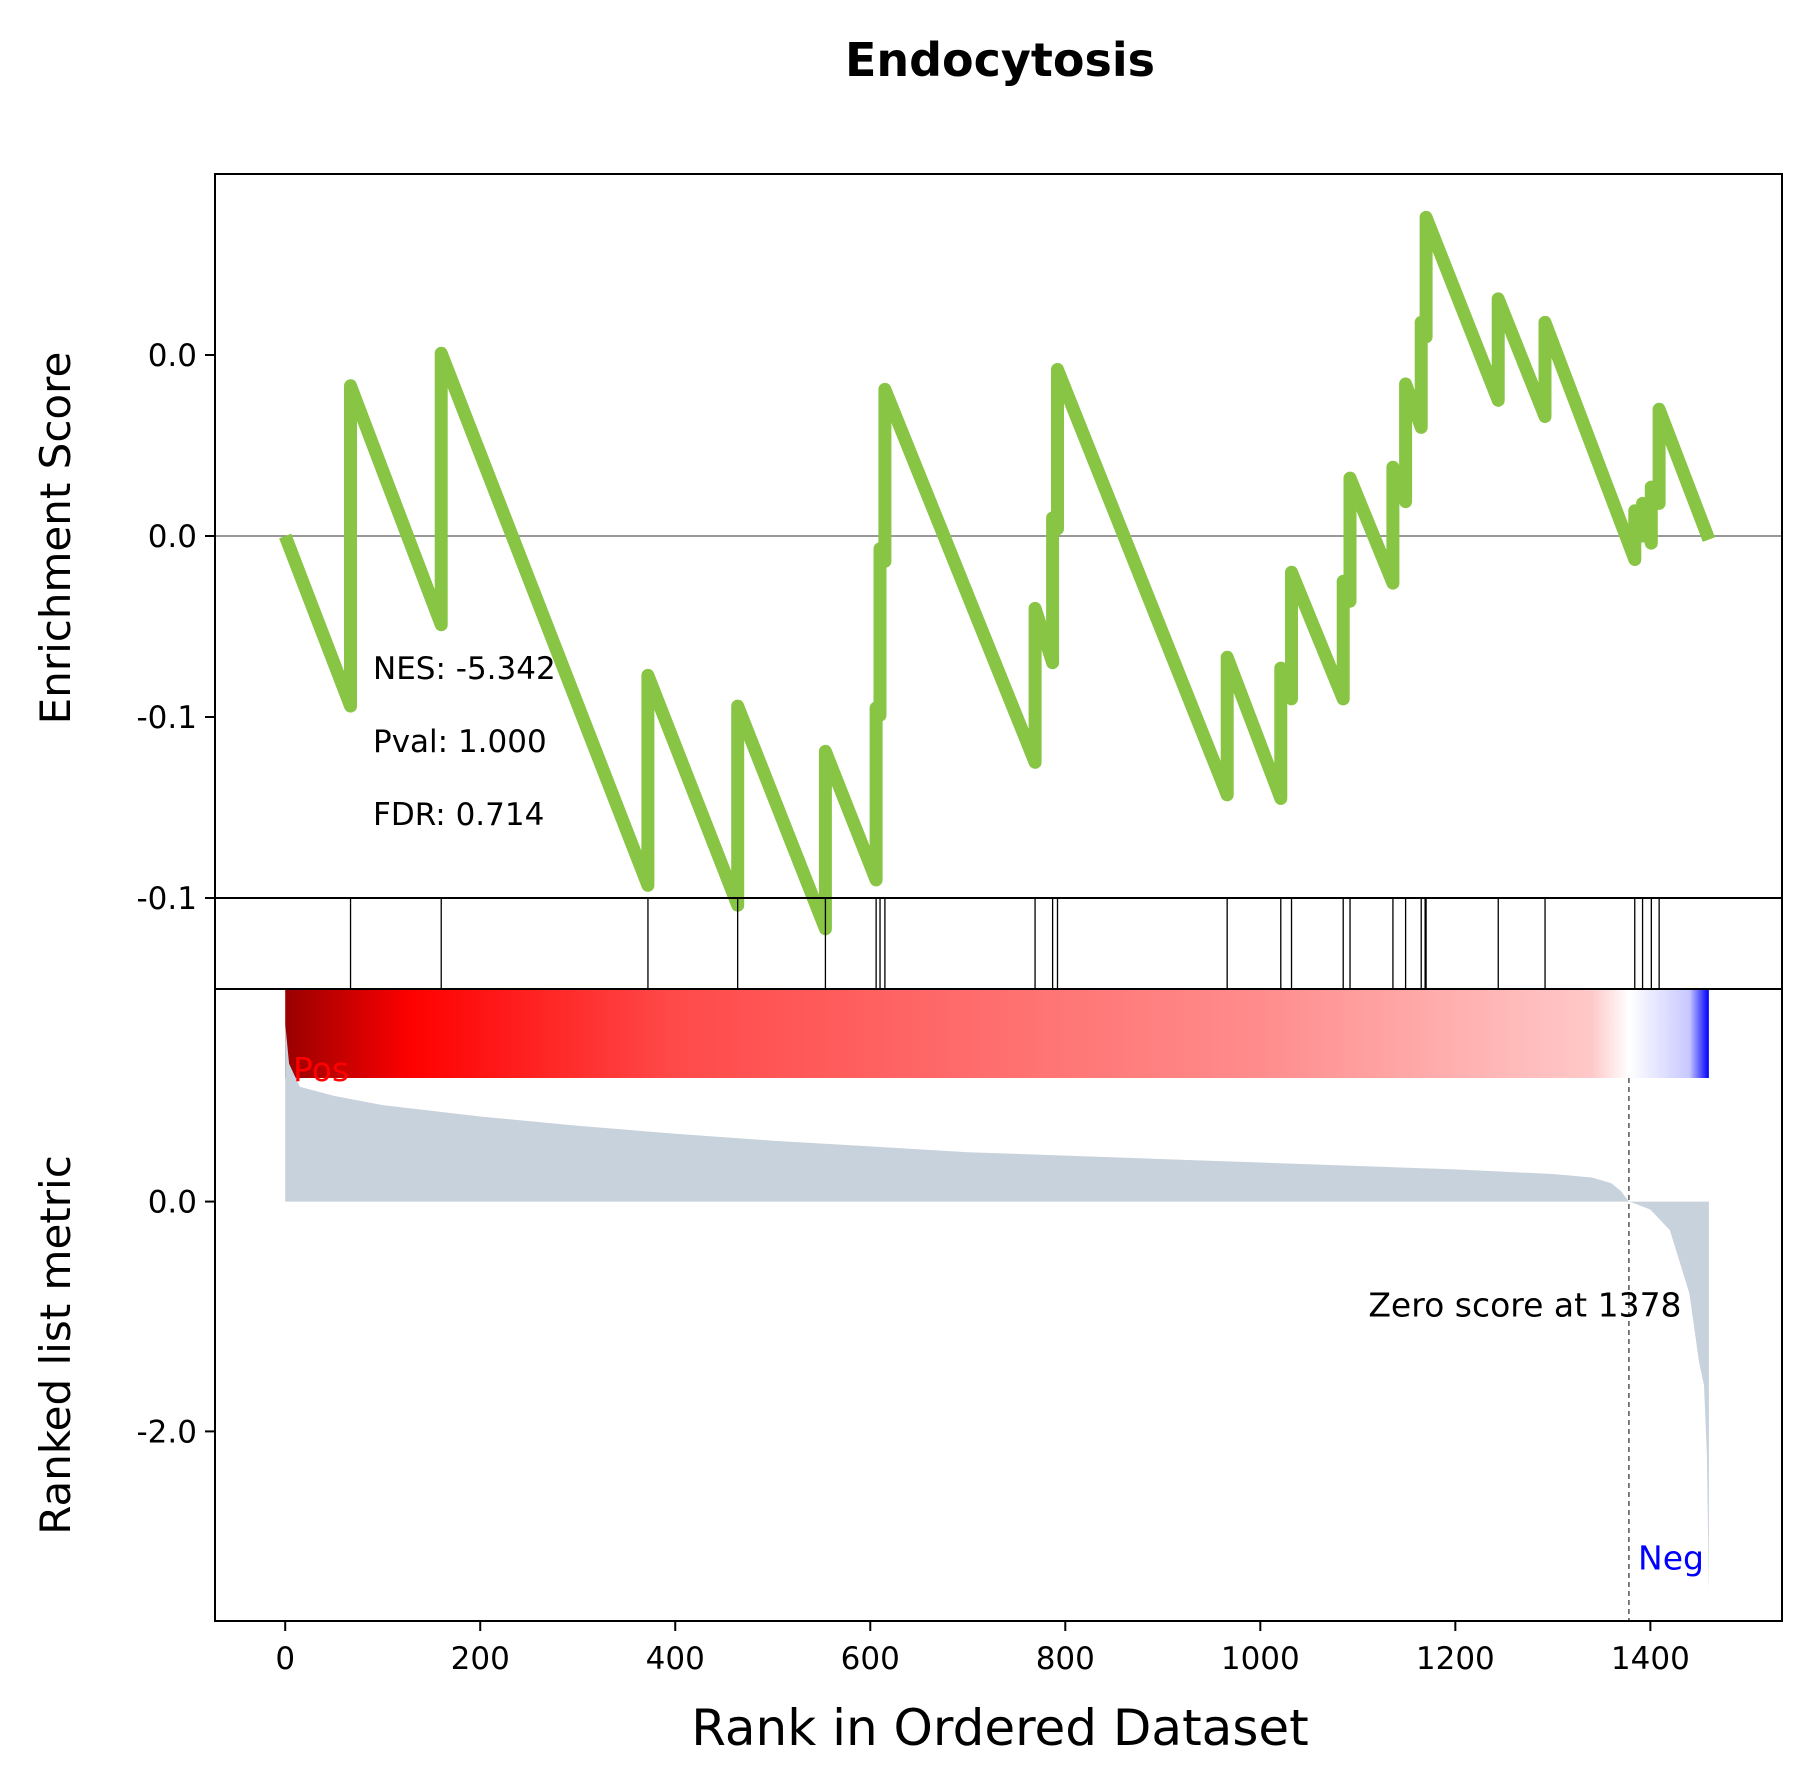  What do you see at coordinates (1524, 1304) in the screenshot?
I see `zero-score-annotation: Zero score at 1378` at bounding box center [1524, 1304].